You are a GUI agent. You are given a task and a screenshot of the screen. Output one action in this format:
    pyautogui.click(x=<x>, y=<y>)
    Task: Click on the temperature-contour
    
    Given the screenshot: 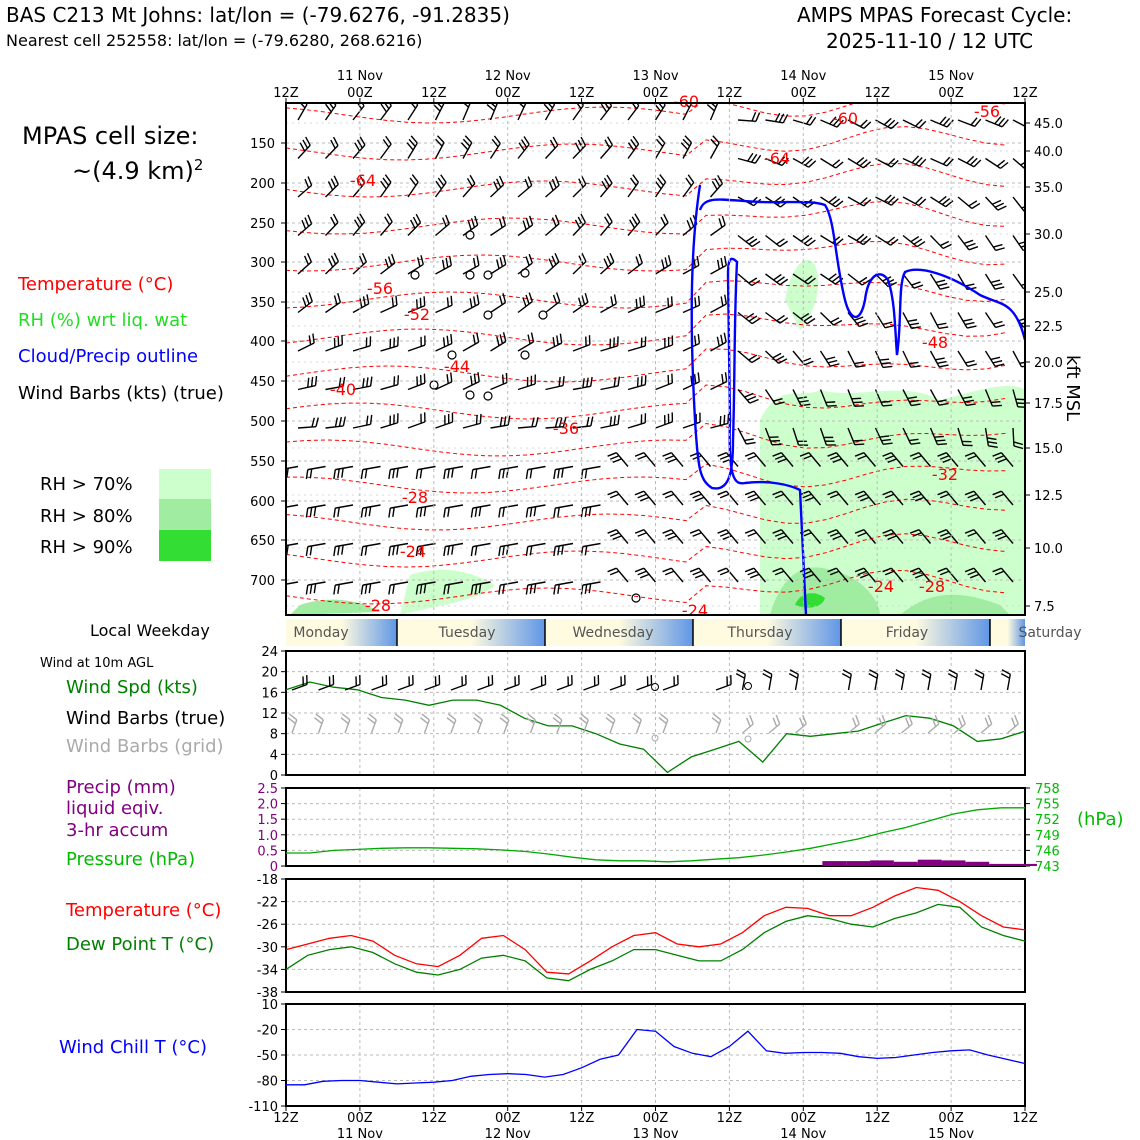 What is the action you would take?
    pyautogui.click(x=646, y=550)
    